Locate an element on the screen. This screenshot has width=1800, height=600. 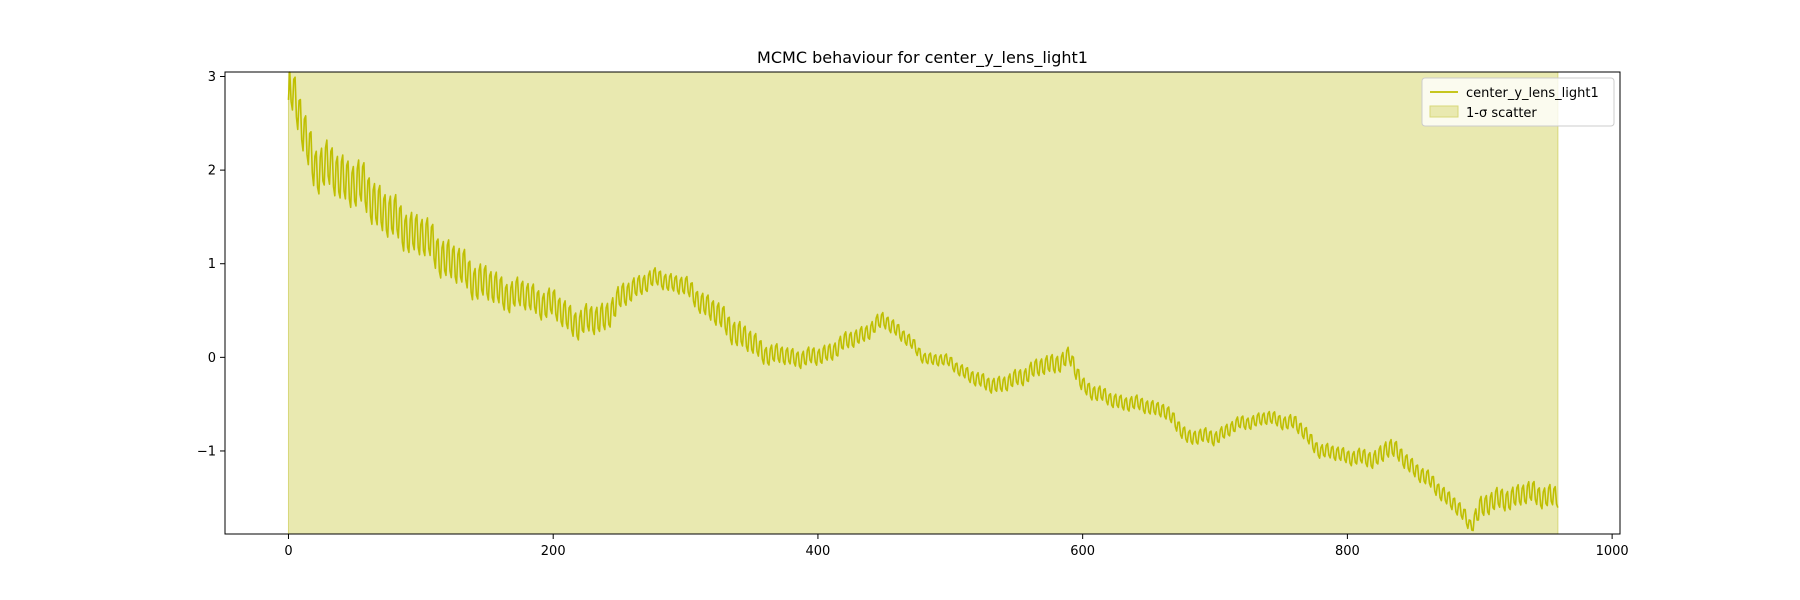
y-tick-label: 1 is located at coordinates (212, 264).